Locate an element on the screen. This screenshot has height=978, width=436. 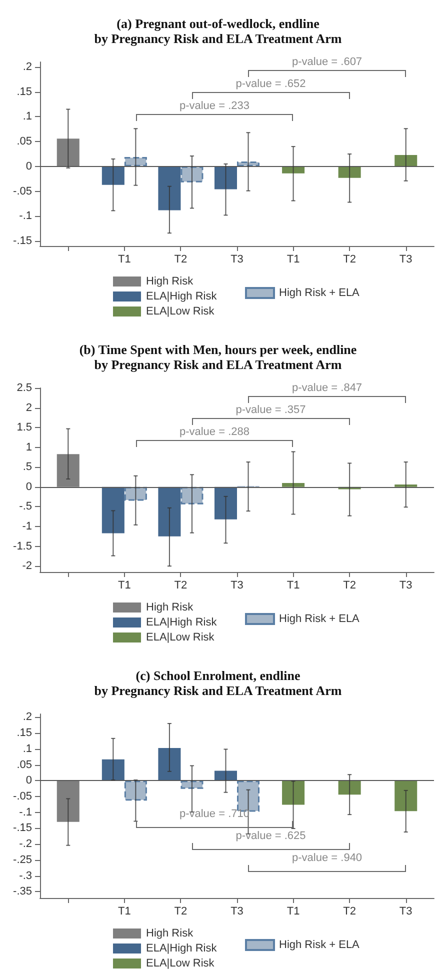
annotation: p-value = .233 is located at coordinates (214, 106).